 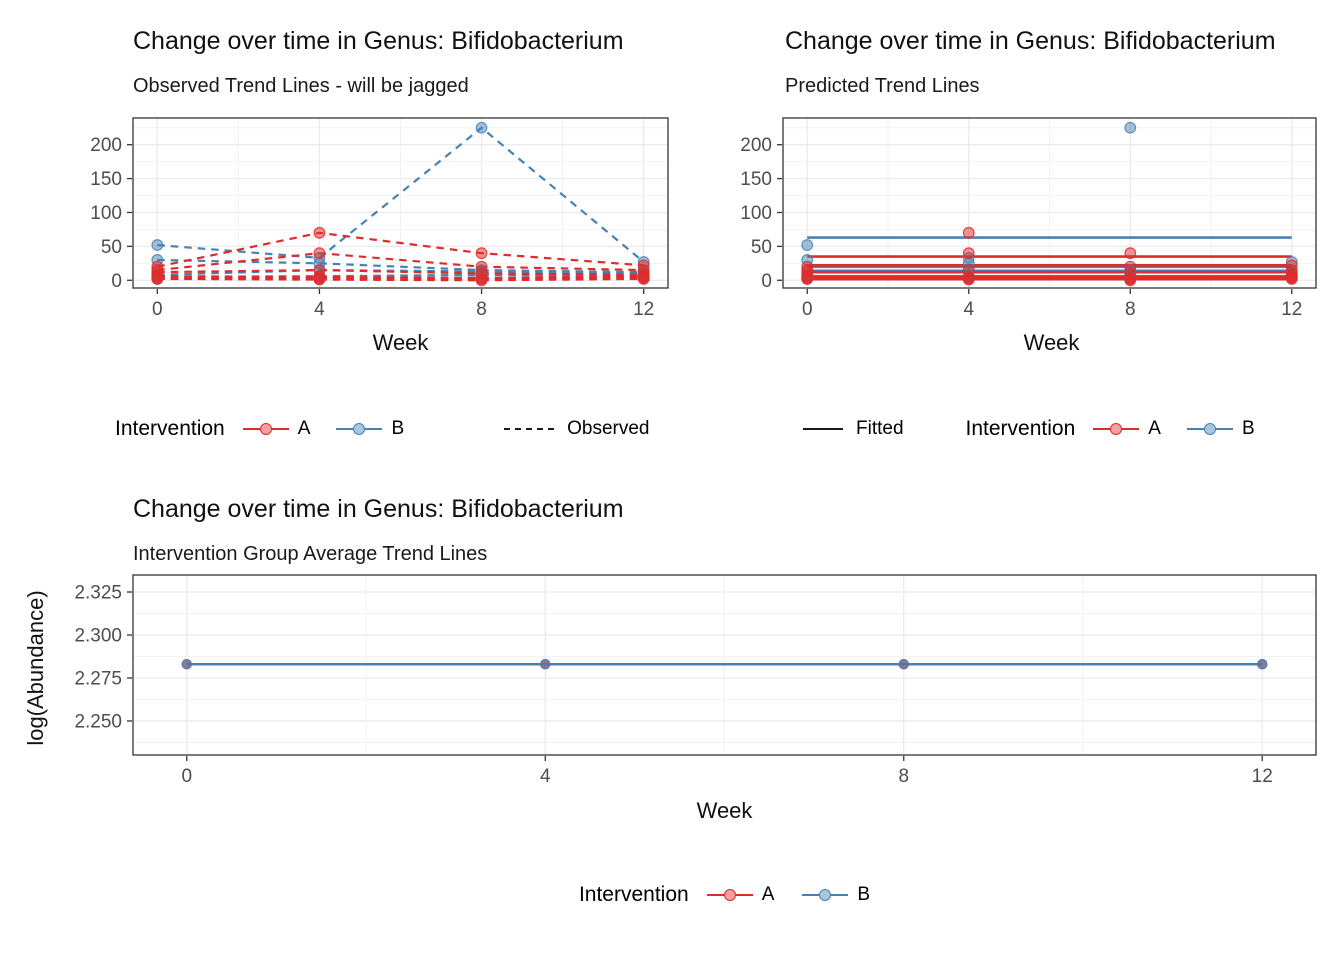 What do you see at coordinates (608, 428) in the screenshot?
I see `legend-item-observed: Observed` at bounding box center [608, 428].